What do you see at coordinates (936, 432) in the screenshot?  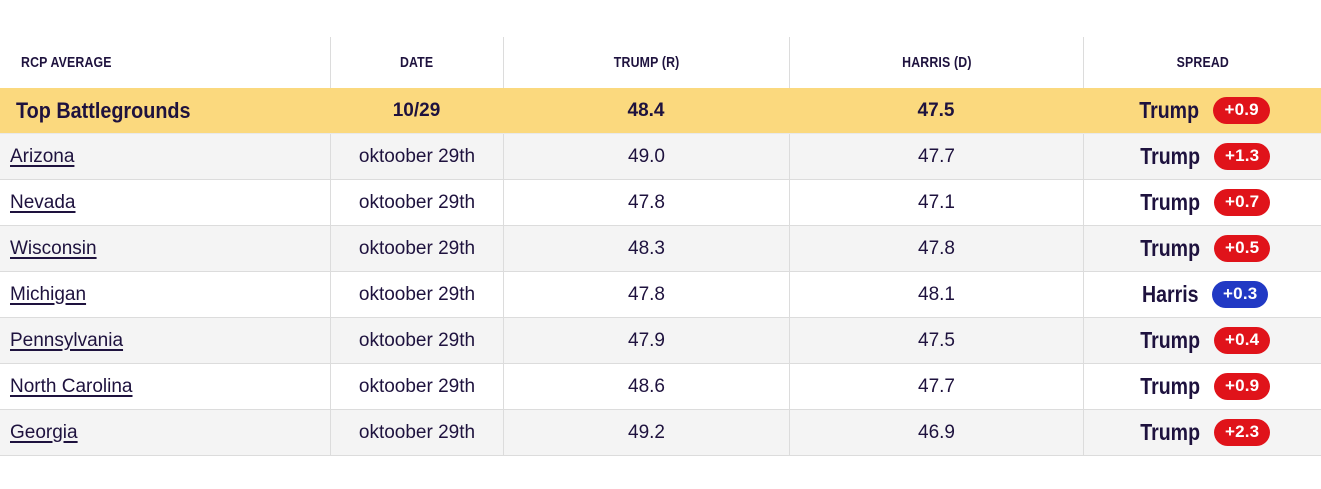 I see `harris-cell: 46.9` at bounding box center [936, 432].